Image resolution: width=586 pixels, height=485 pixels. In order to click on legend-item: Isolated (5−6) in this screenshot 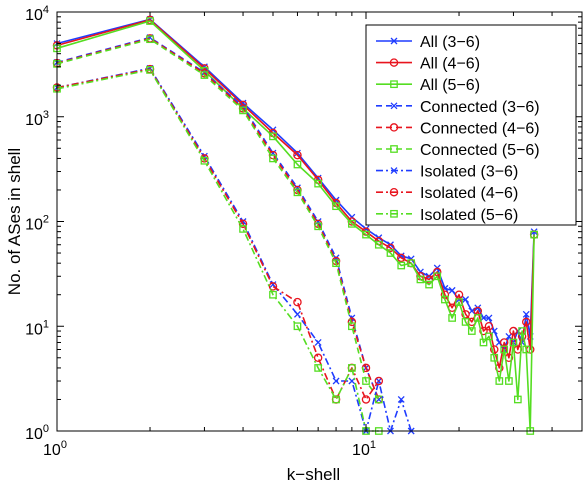, I will do `click(447, 215)`.